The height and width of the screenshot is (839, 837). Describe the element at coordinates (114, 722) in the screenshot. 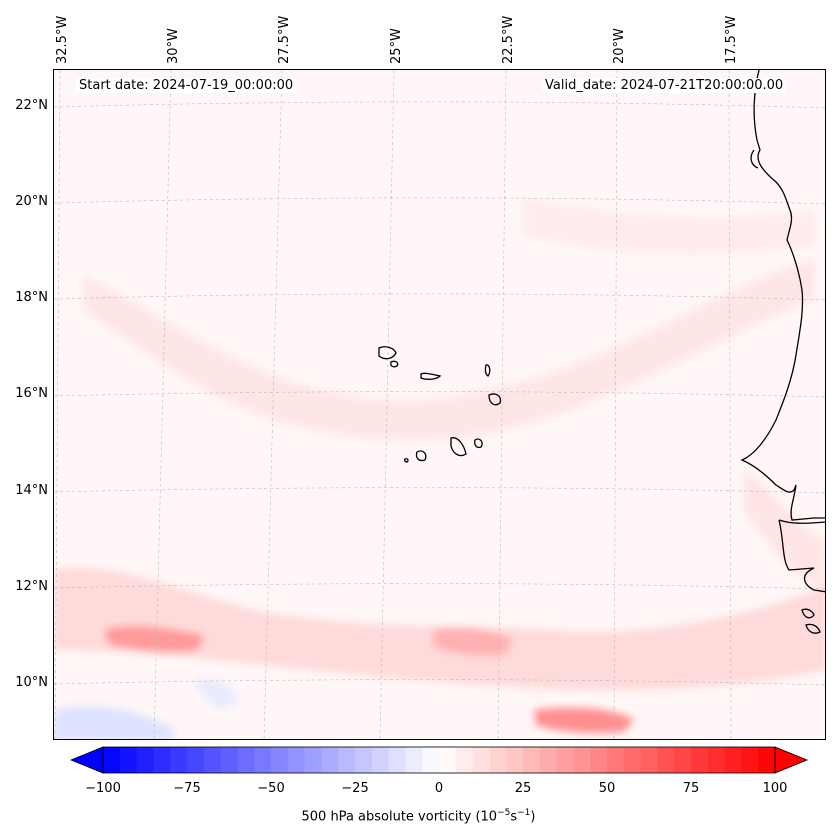

I see `vorticity-min-southwest` at that location.